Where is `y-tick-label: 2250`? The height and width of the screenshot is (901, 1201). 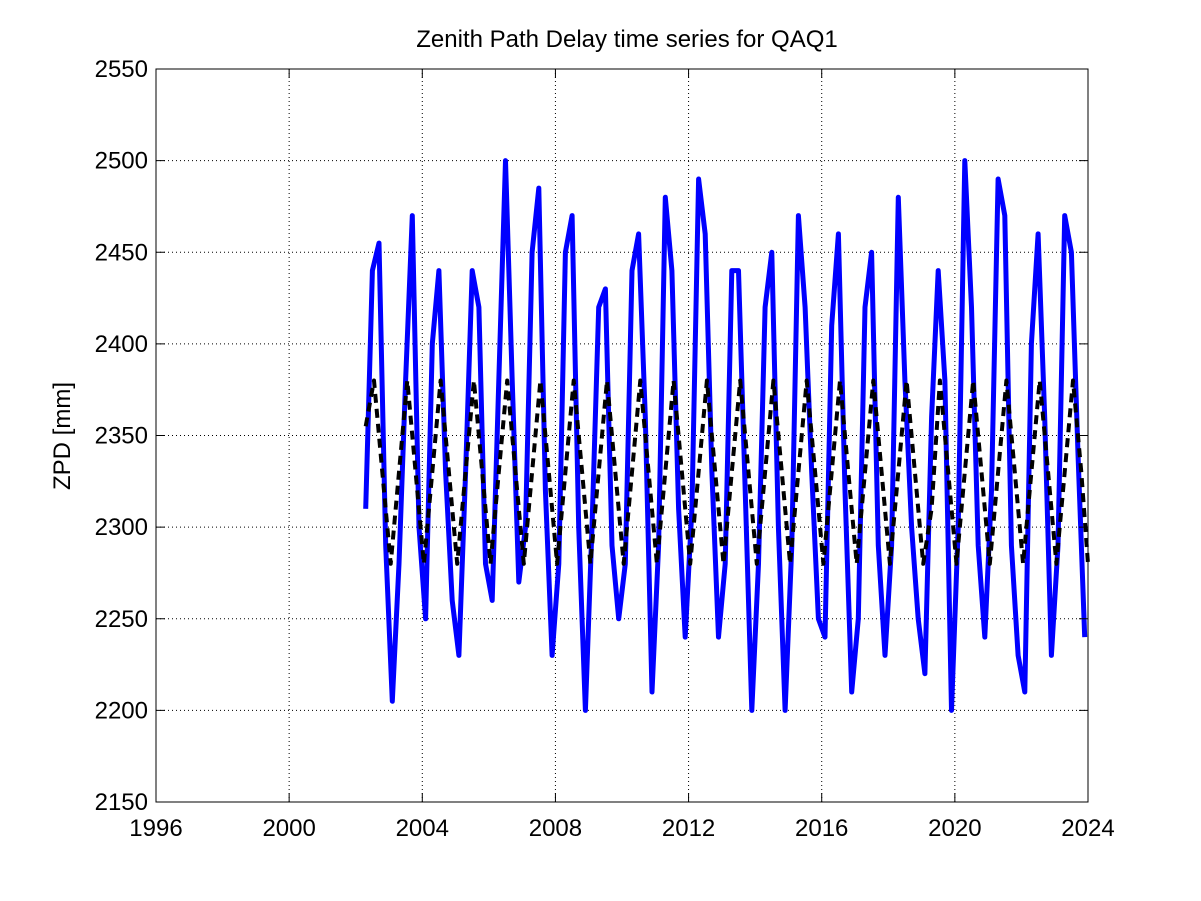
y-tick-label: 2250 is located at coordinates (121, 619).